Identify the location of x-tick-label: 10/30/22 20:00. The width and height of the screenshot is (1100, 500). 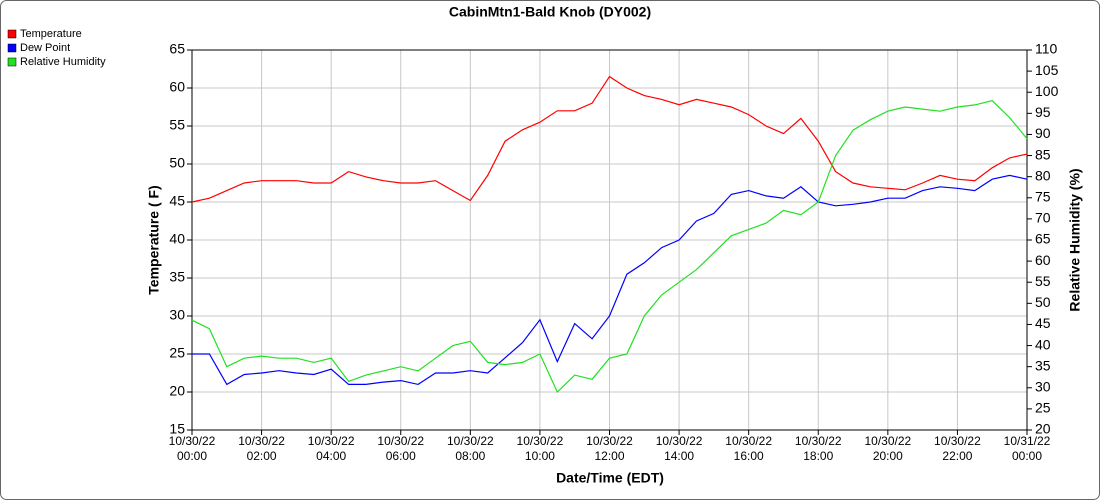
(887, 448).